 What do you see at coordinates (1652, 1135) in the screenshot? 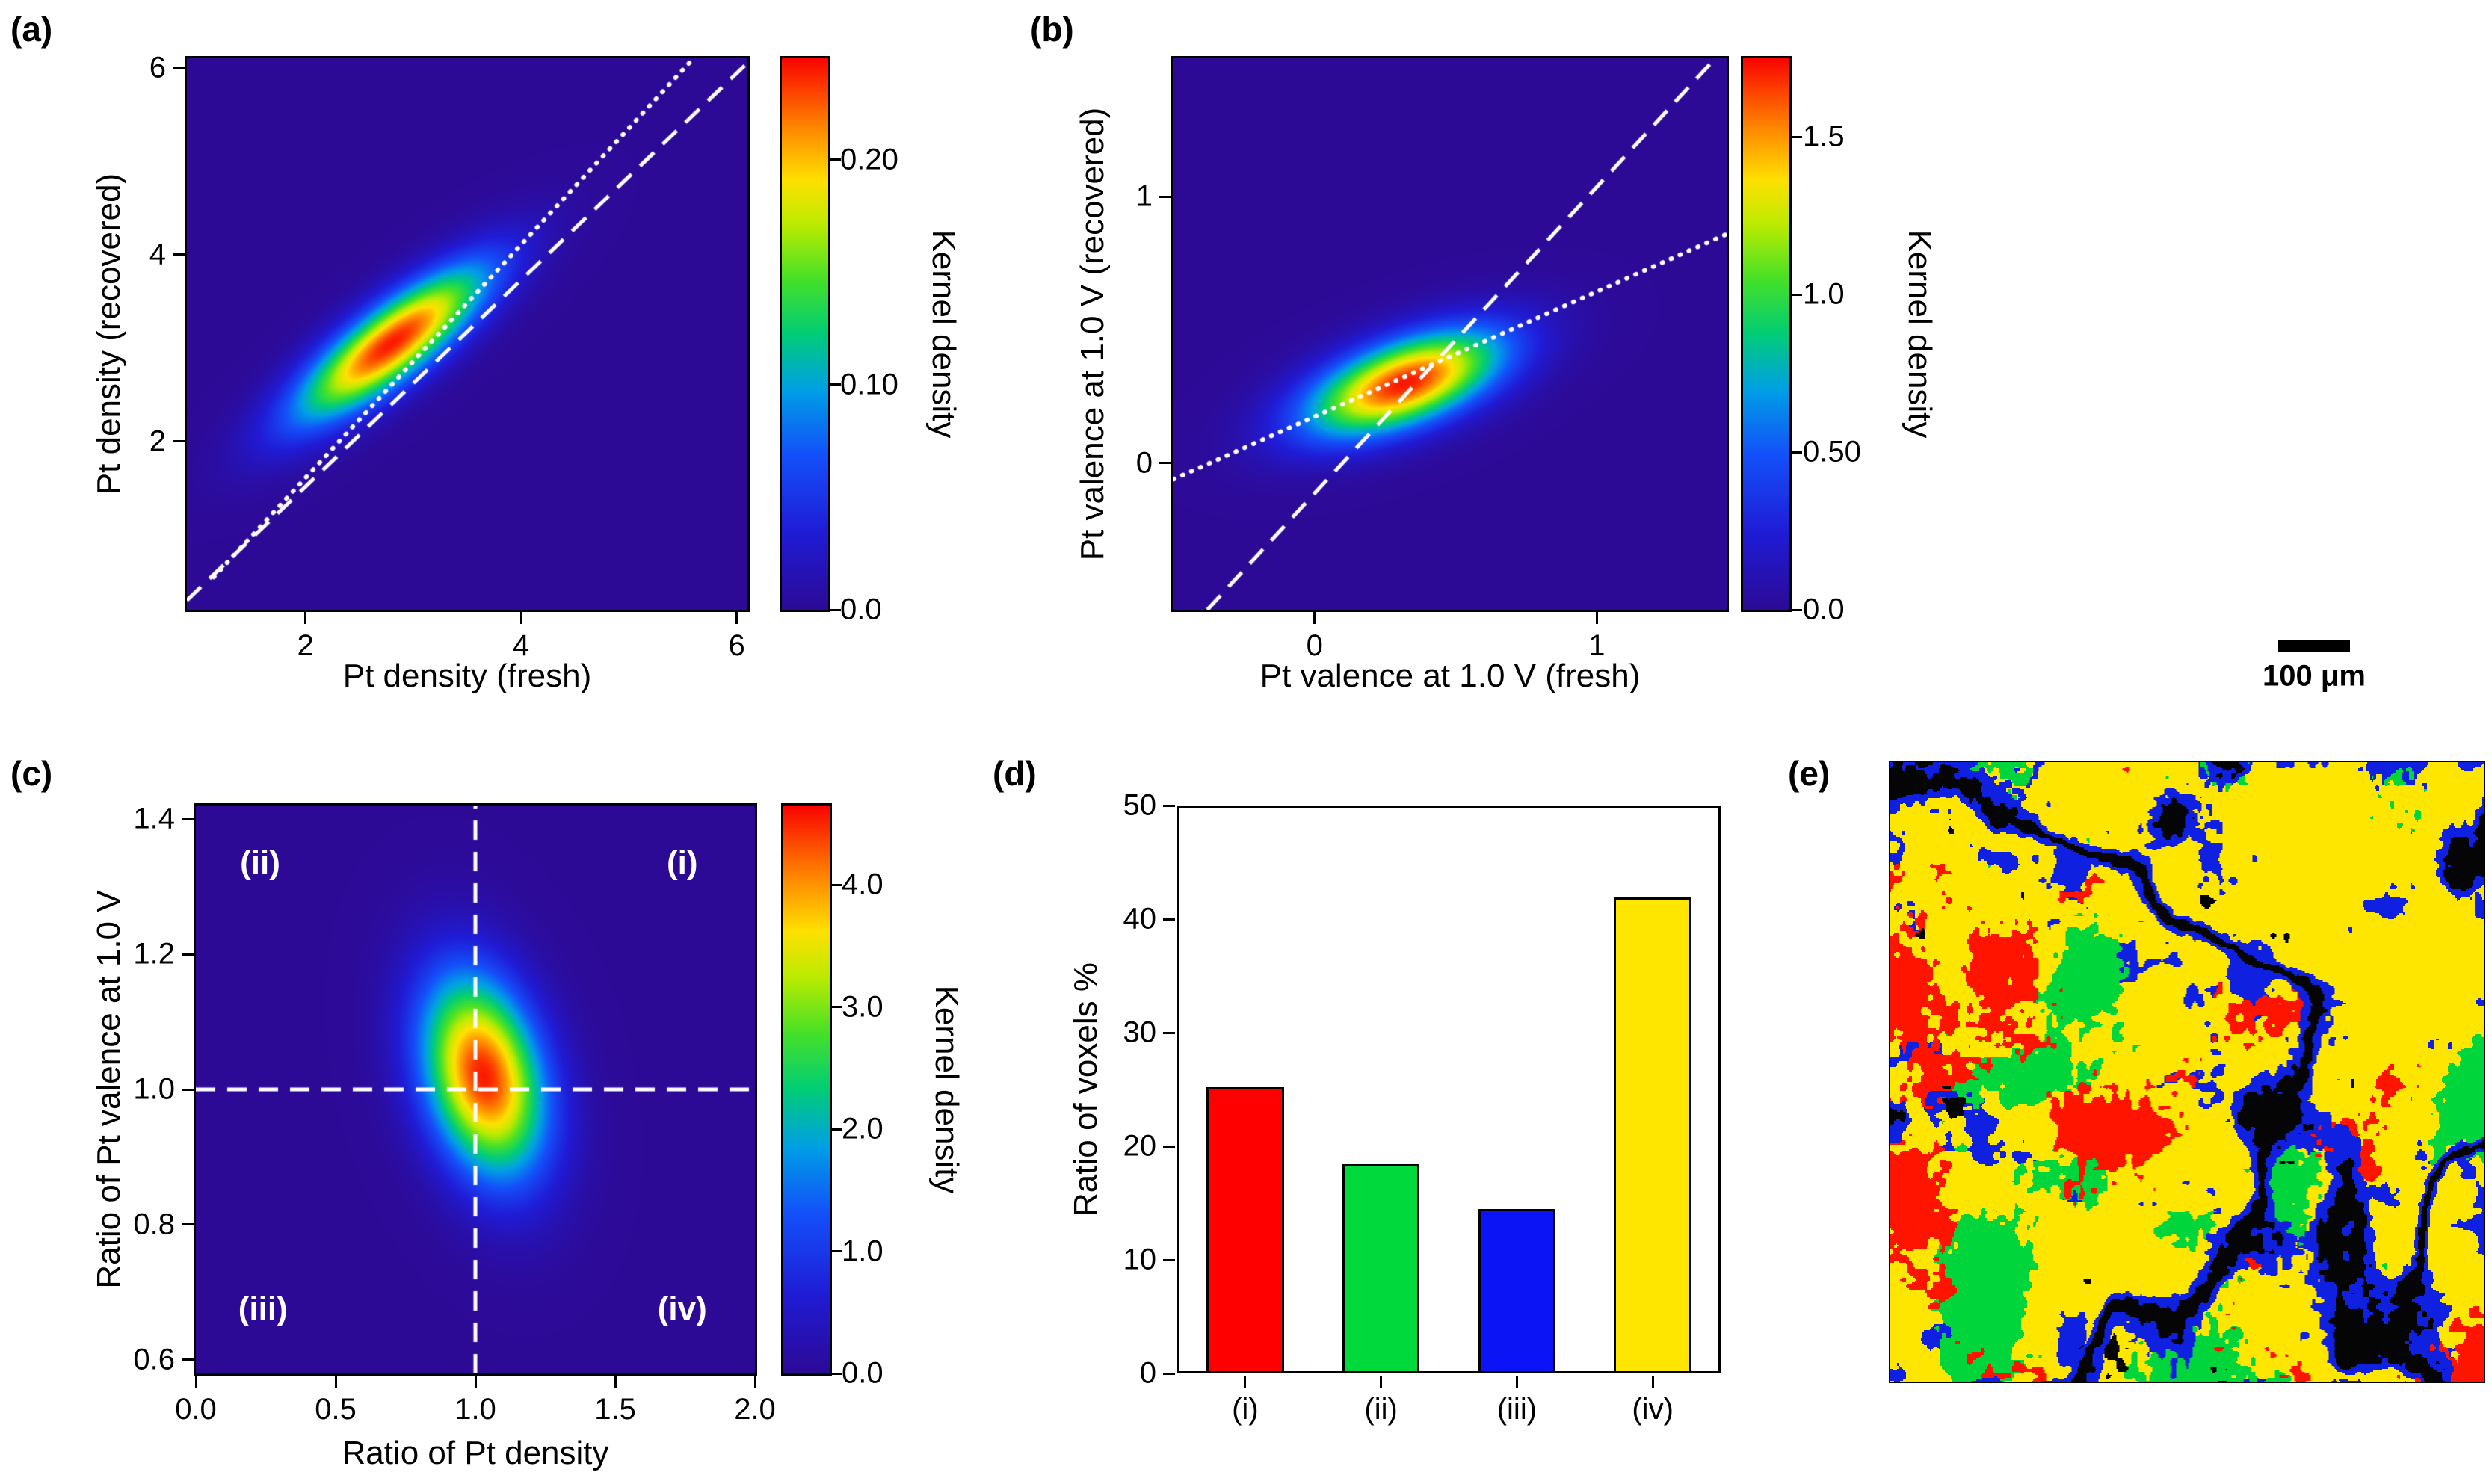
I see `bar-(iv)` at bounding box center [1652, 1135].